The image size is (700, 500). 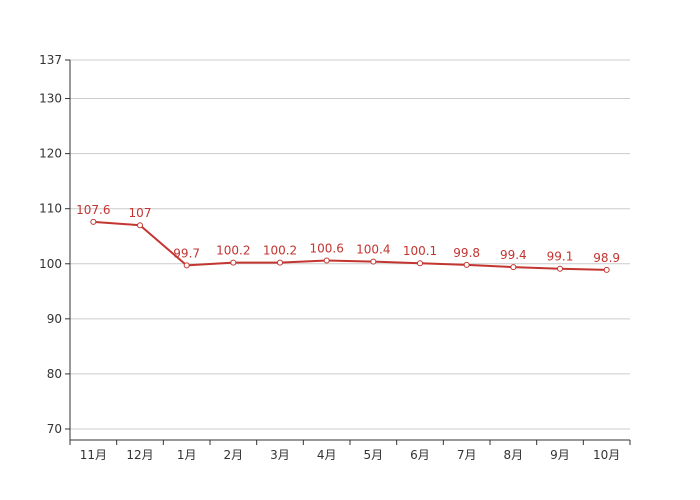 I want to click on x-tick-label: 12月, so click(x=139, y=455).